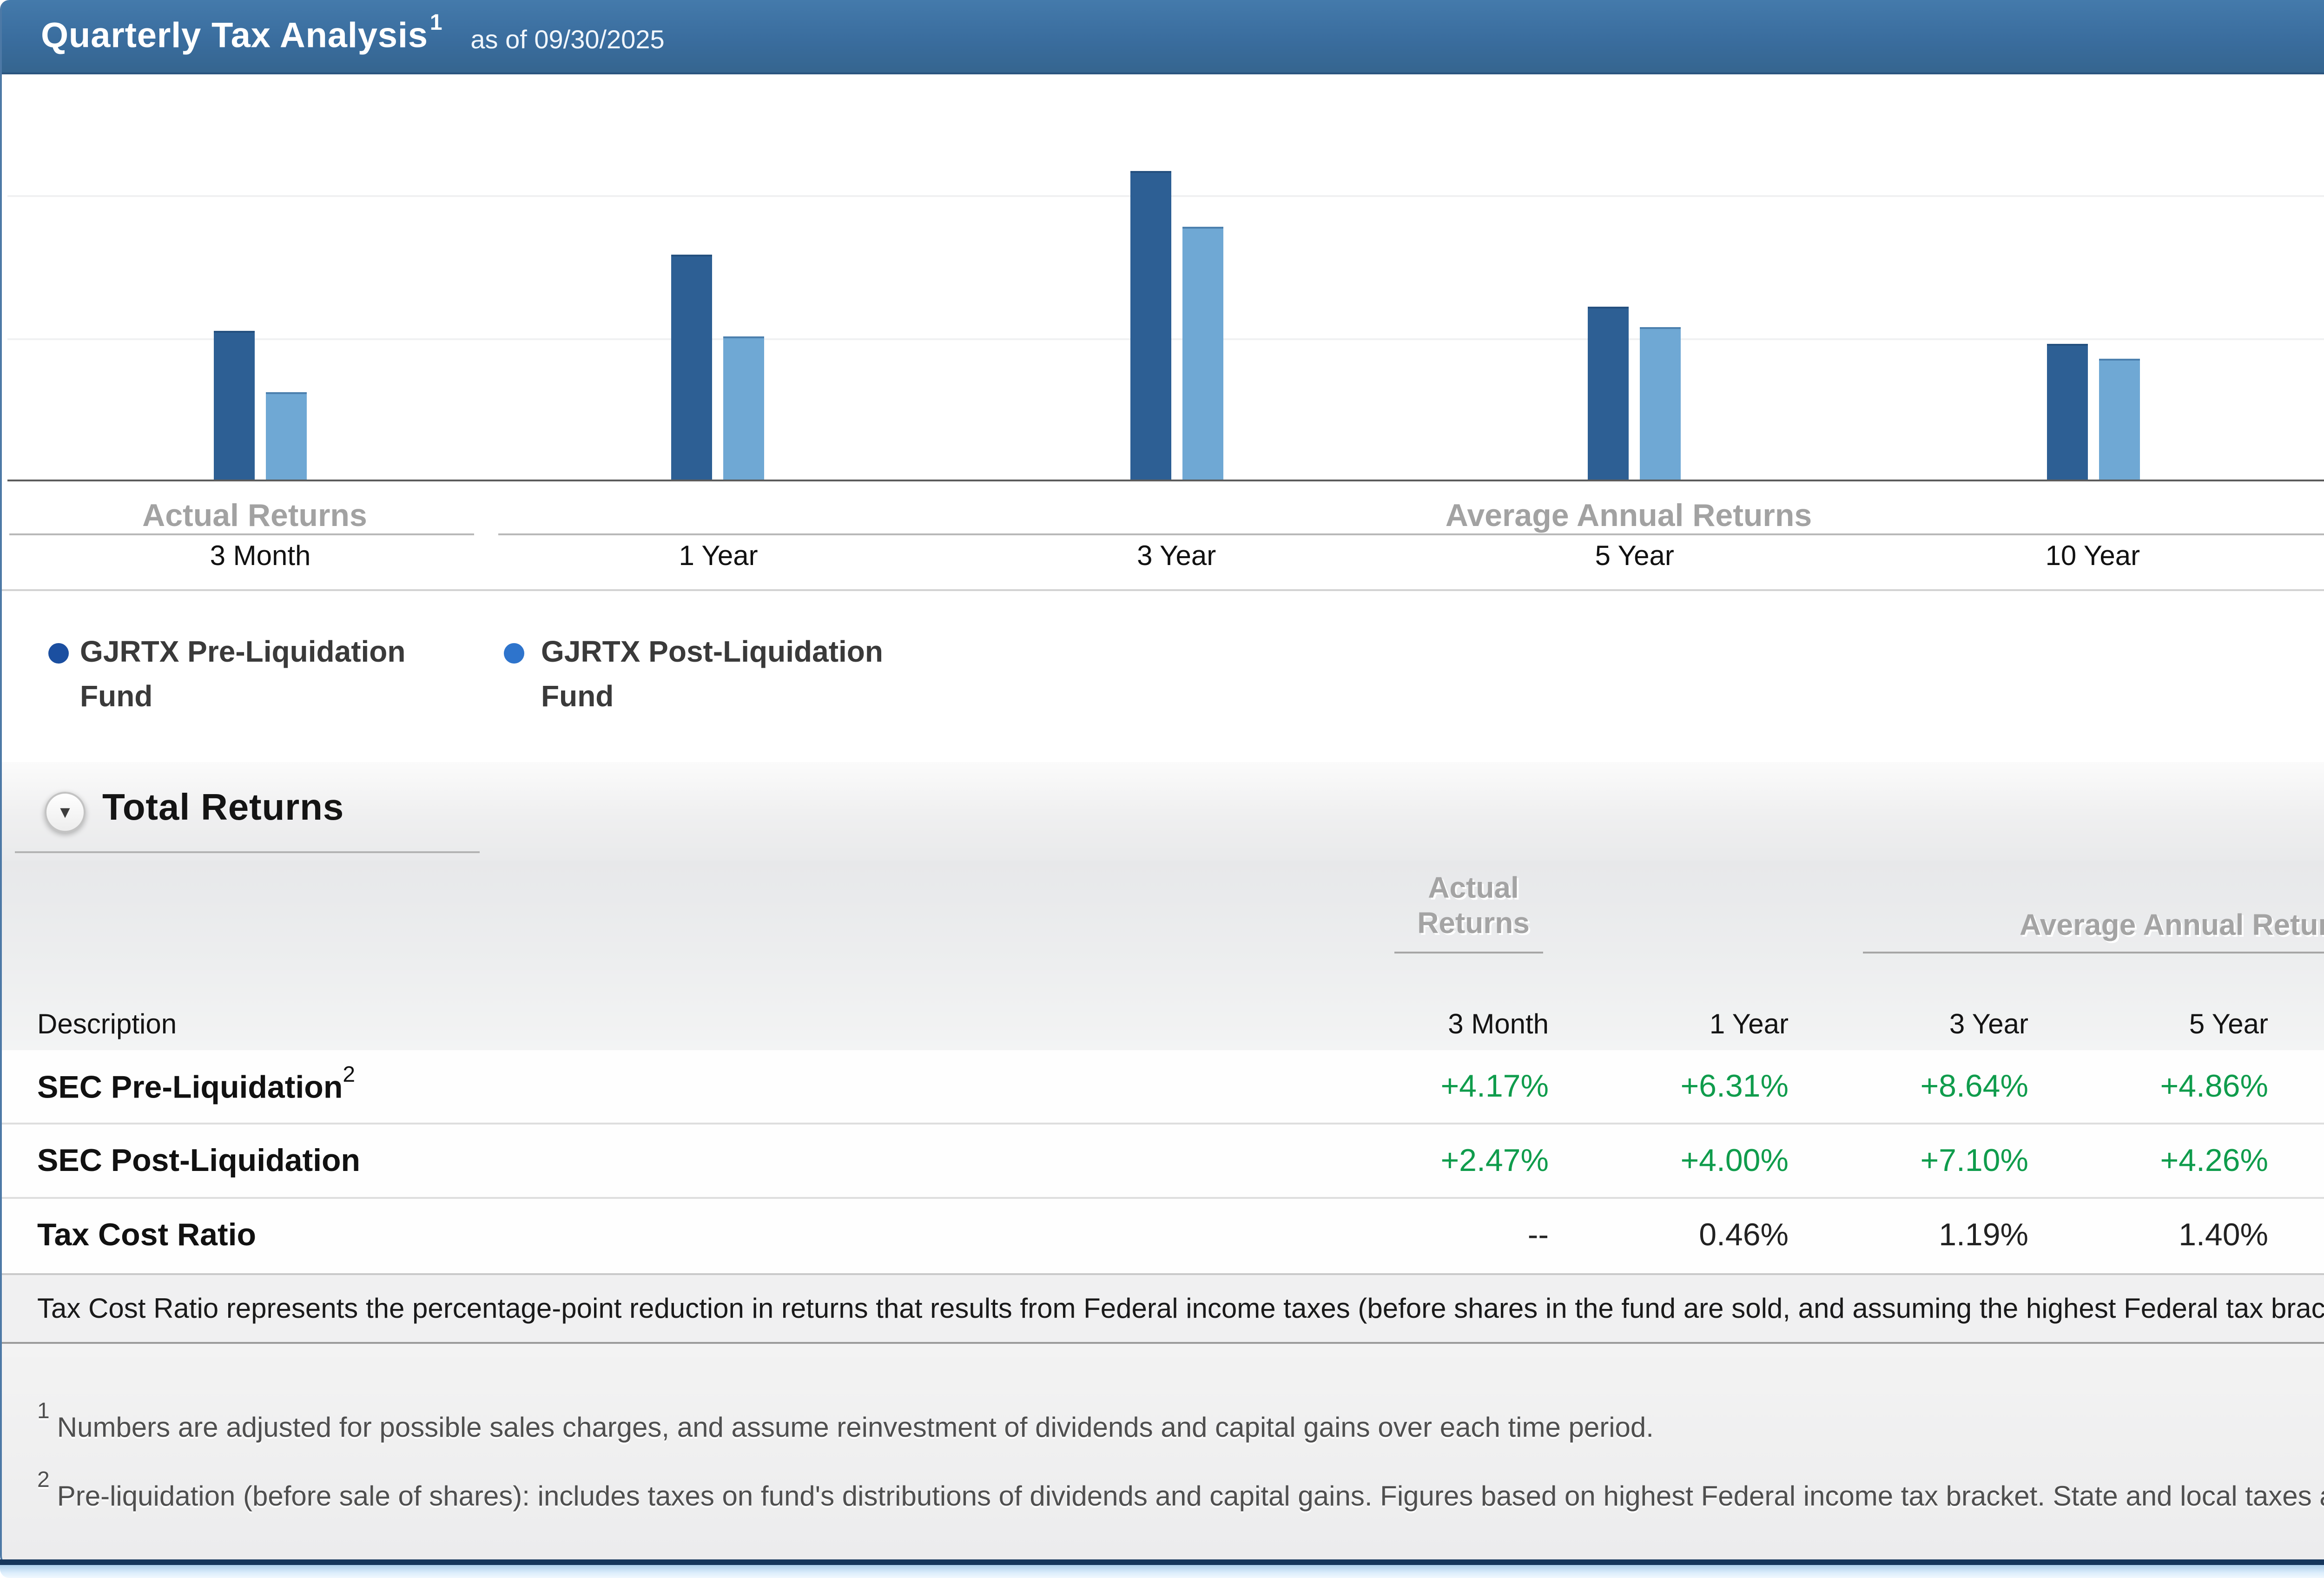  What do you see at coordinates (107, 1025) in the screenshot?
I see `column-header-description: Description` at bounding box center [107, 1025].